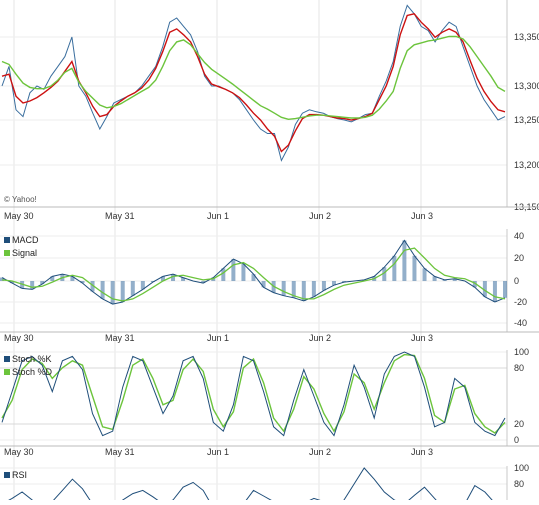  What do you see at coordinates (526, 37) in the screenshot?
I see `y-tick-label: 13,350` at bounding box center [526, 37].